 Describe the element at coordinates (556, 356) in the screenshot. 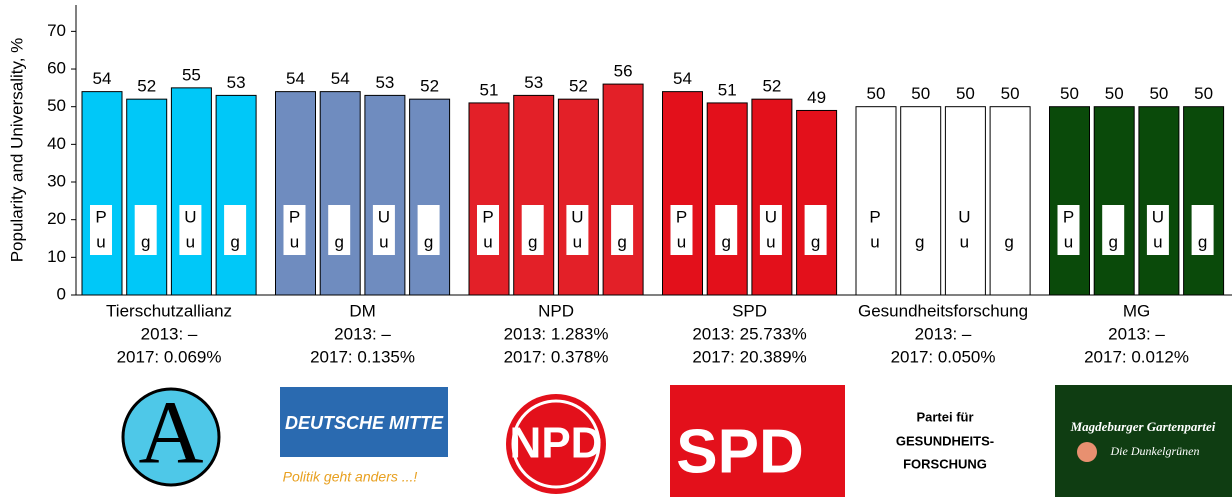

I see `x-tick-sublabel: 2017: 0.378%` at that location.